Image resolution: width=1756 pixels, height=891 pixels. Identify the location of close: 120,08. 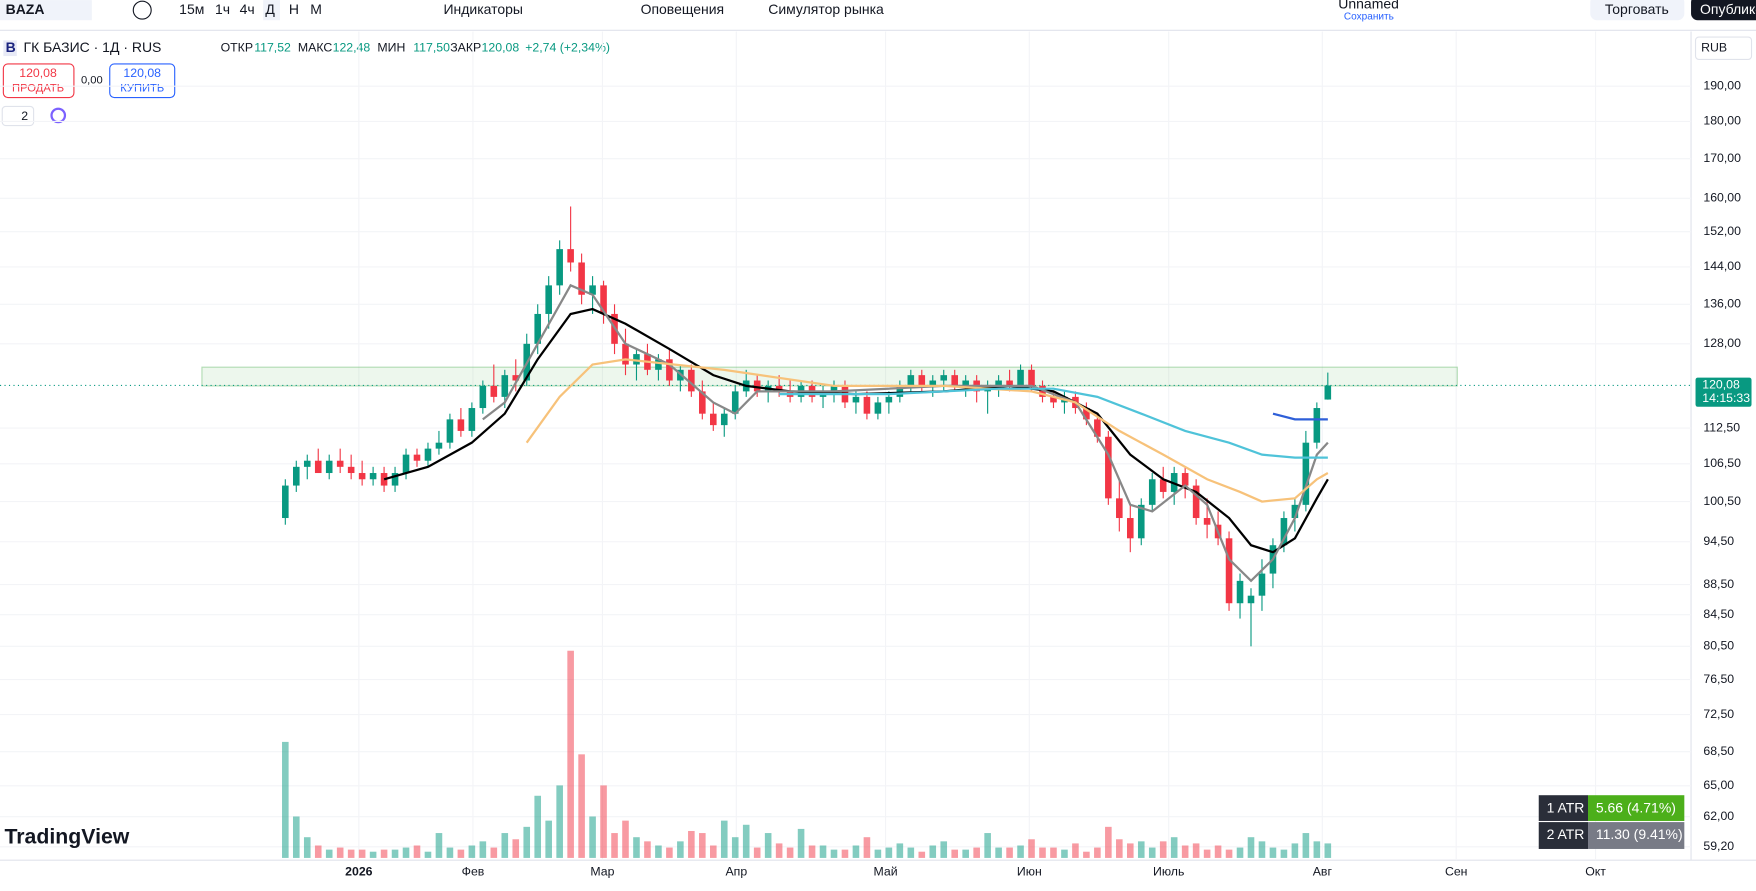
(501, 47).